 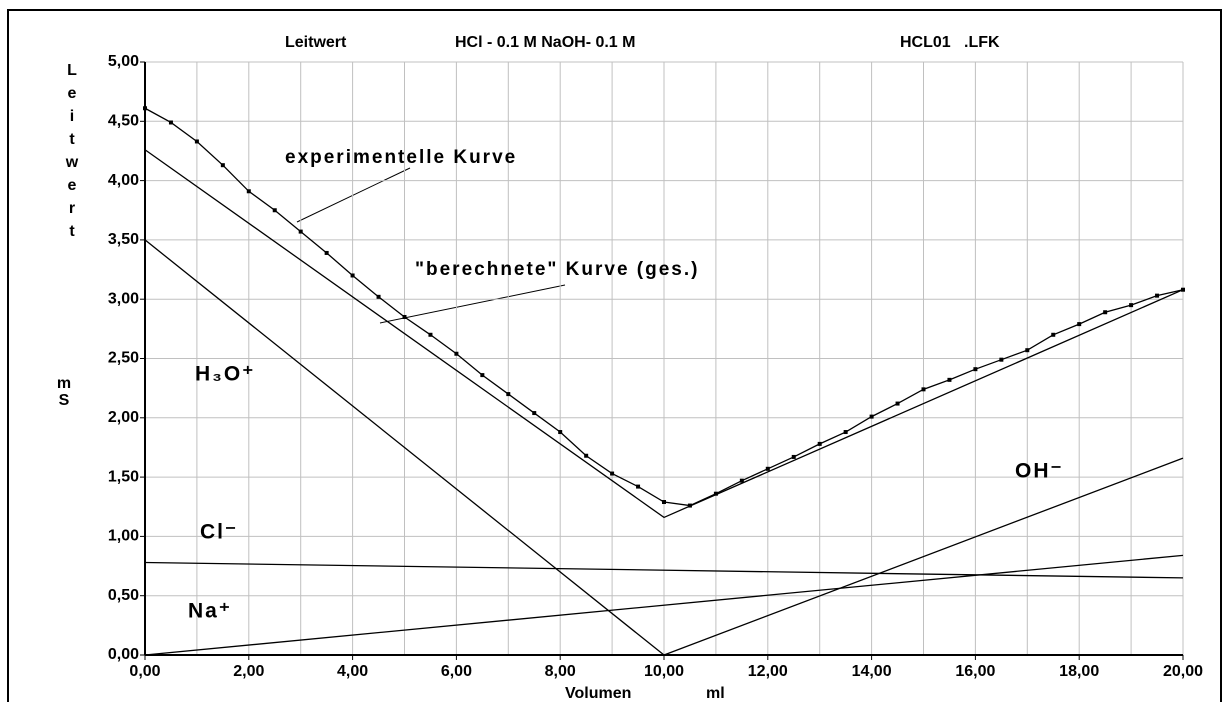 What do you see at coordinates (715, 693) in the screenshot?
I see `x-axis-unit: ml` at bounding box center [715, 693].